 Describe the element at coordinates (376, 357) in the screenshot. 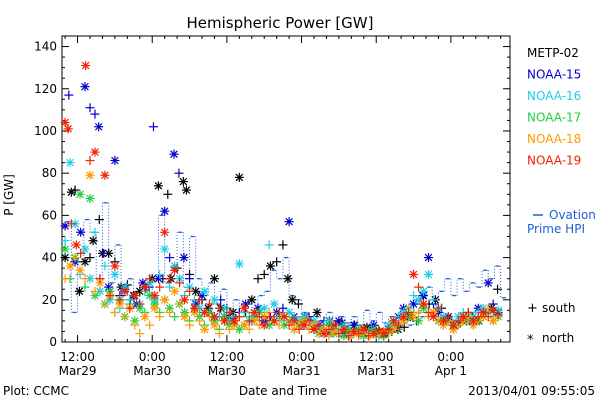

I see `x-tick-label-time: 12:00` at that location.